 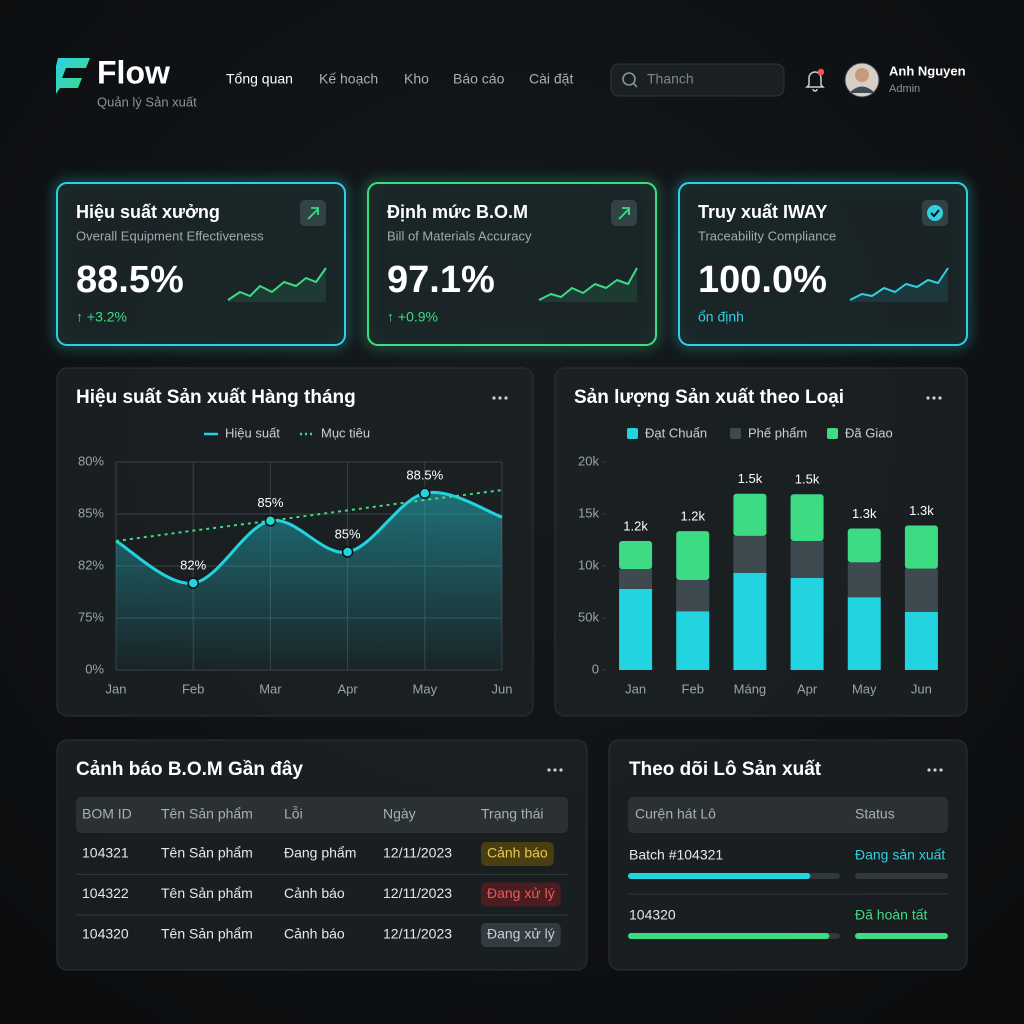 I want to click on legend-swatch, so click(x=735, y=433).